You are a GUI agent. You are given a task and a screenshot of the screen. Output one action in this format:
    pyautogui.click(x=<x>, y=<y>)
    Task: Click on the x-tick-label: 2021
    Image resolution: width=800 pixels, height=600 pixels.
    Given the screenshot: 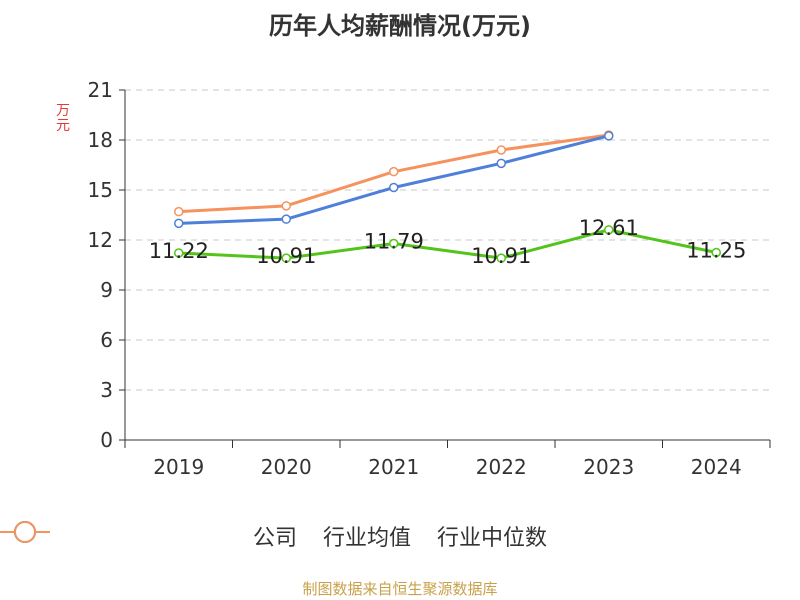 What is the action you would take?
    pyautogui.click(x=393, y=467)
    